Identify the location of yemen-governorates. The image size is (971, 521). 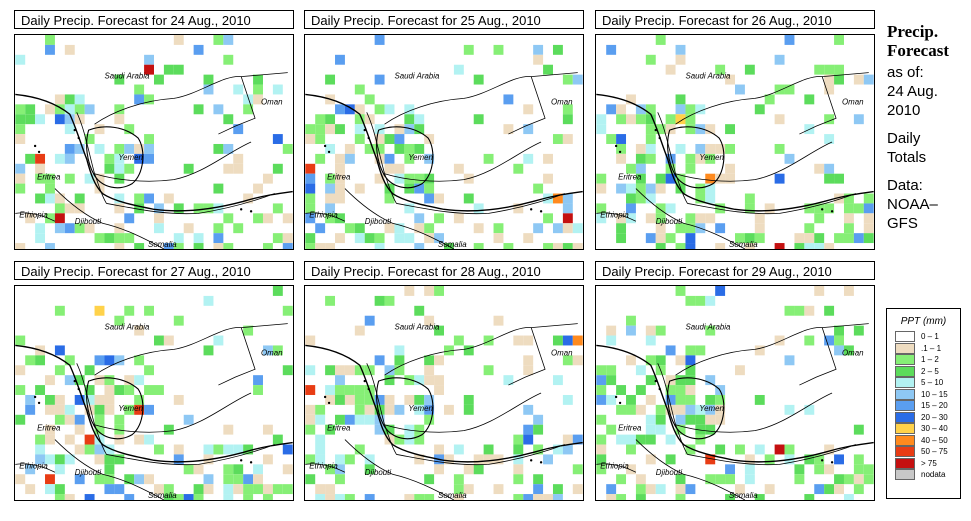
(115, 408).